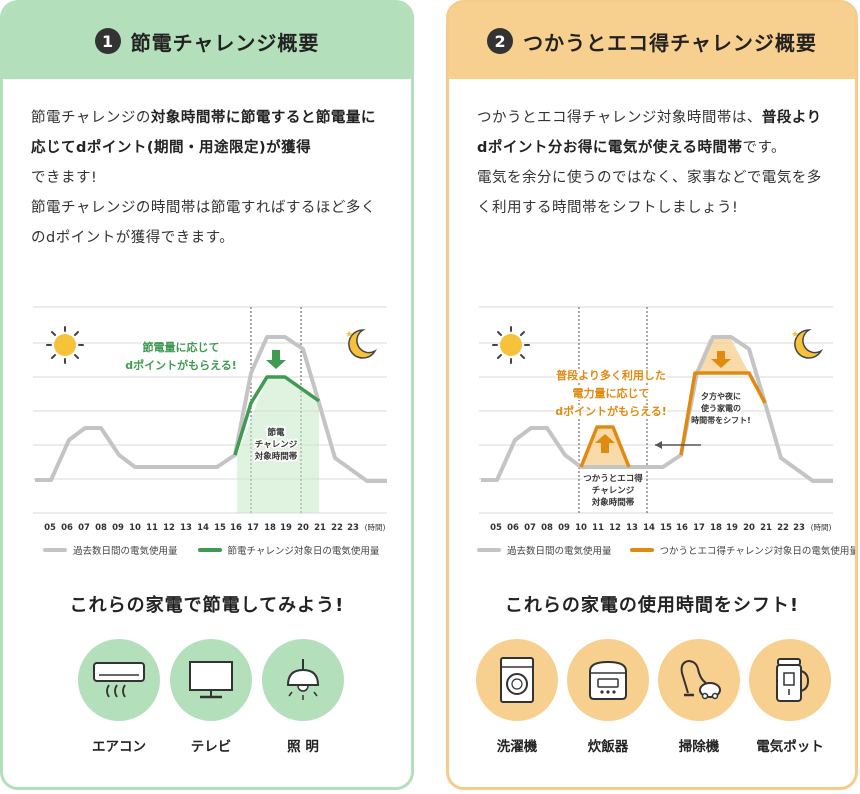 This screenshot has height=794, width=860. I want to click on saving-callout: 節電量に応じて dポイントがもらえる!, so click(181, 356).